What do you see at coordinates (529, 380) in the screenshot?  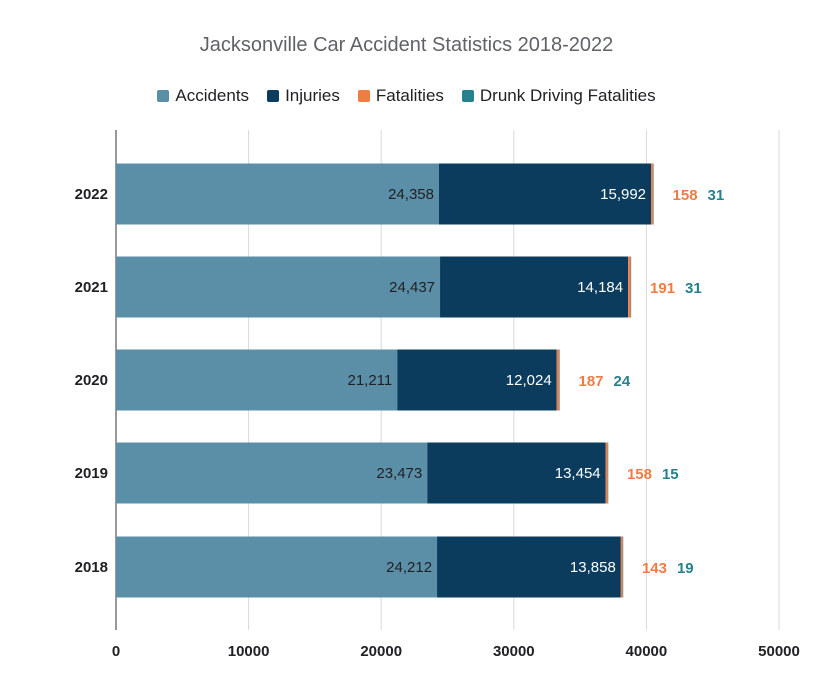 I see `data-label-injuries-2020: 12,024` at bounding box center [529, 380].